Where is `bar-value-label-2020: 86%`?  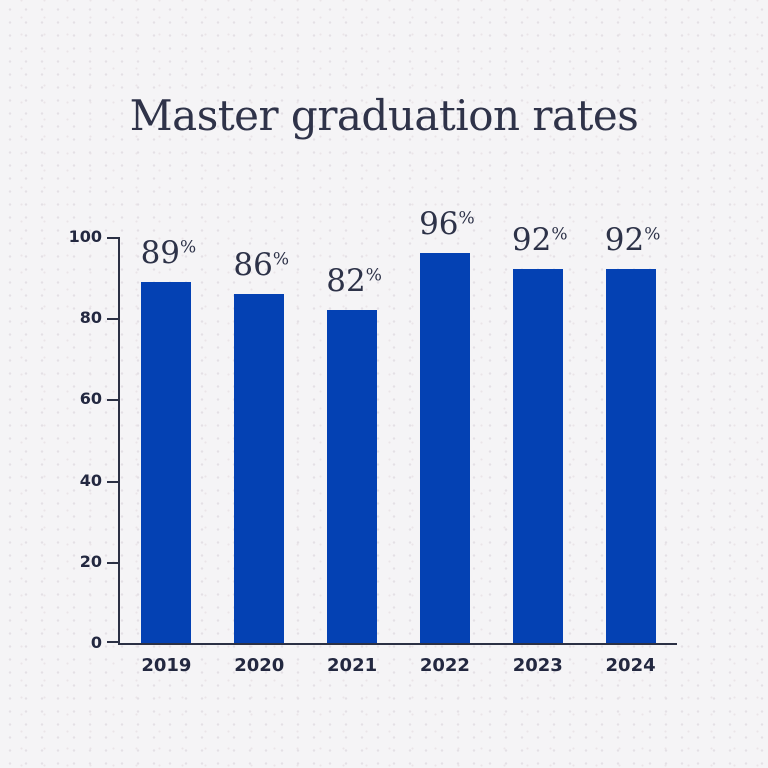 bar-value-label-2020: 86% is located at coordinates (261, 264).